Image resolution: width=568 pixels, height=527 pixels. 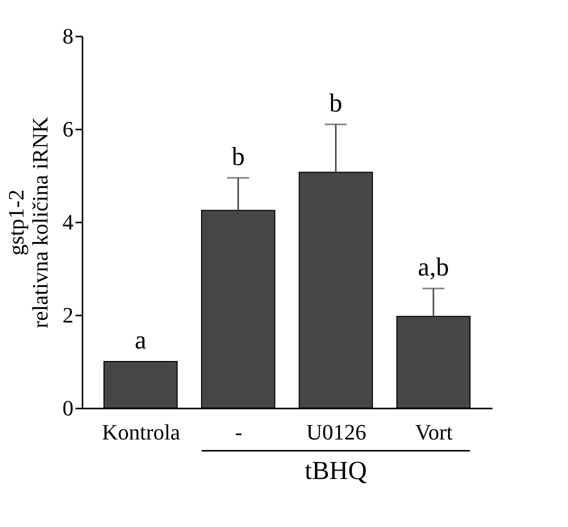 What do you see at coordinates (68, 129) in the screenshot?
I see `y-tick-label: 6` at bounding box center [68, 129].